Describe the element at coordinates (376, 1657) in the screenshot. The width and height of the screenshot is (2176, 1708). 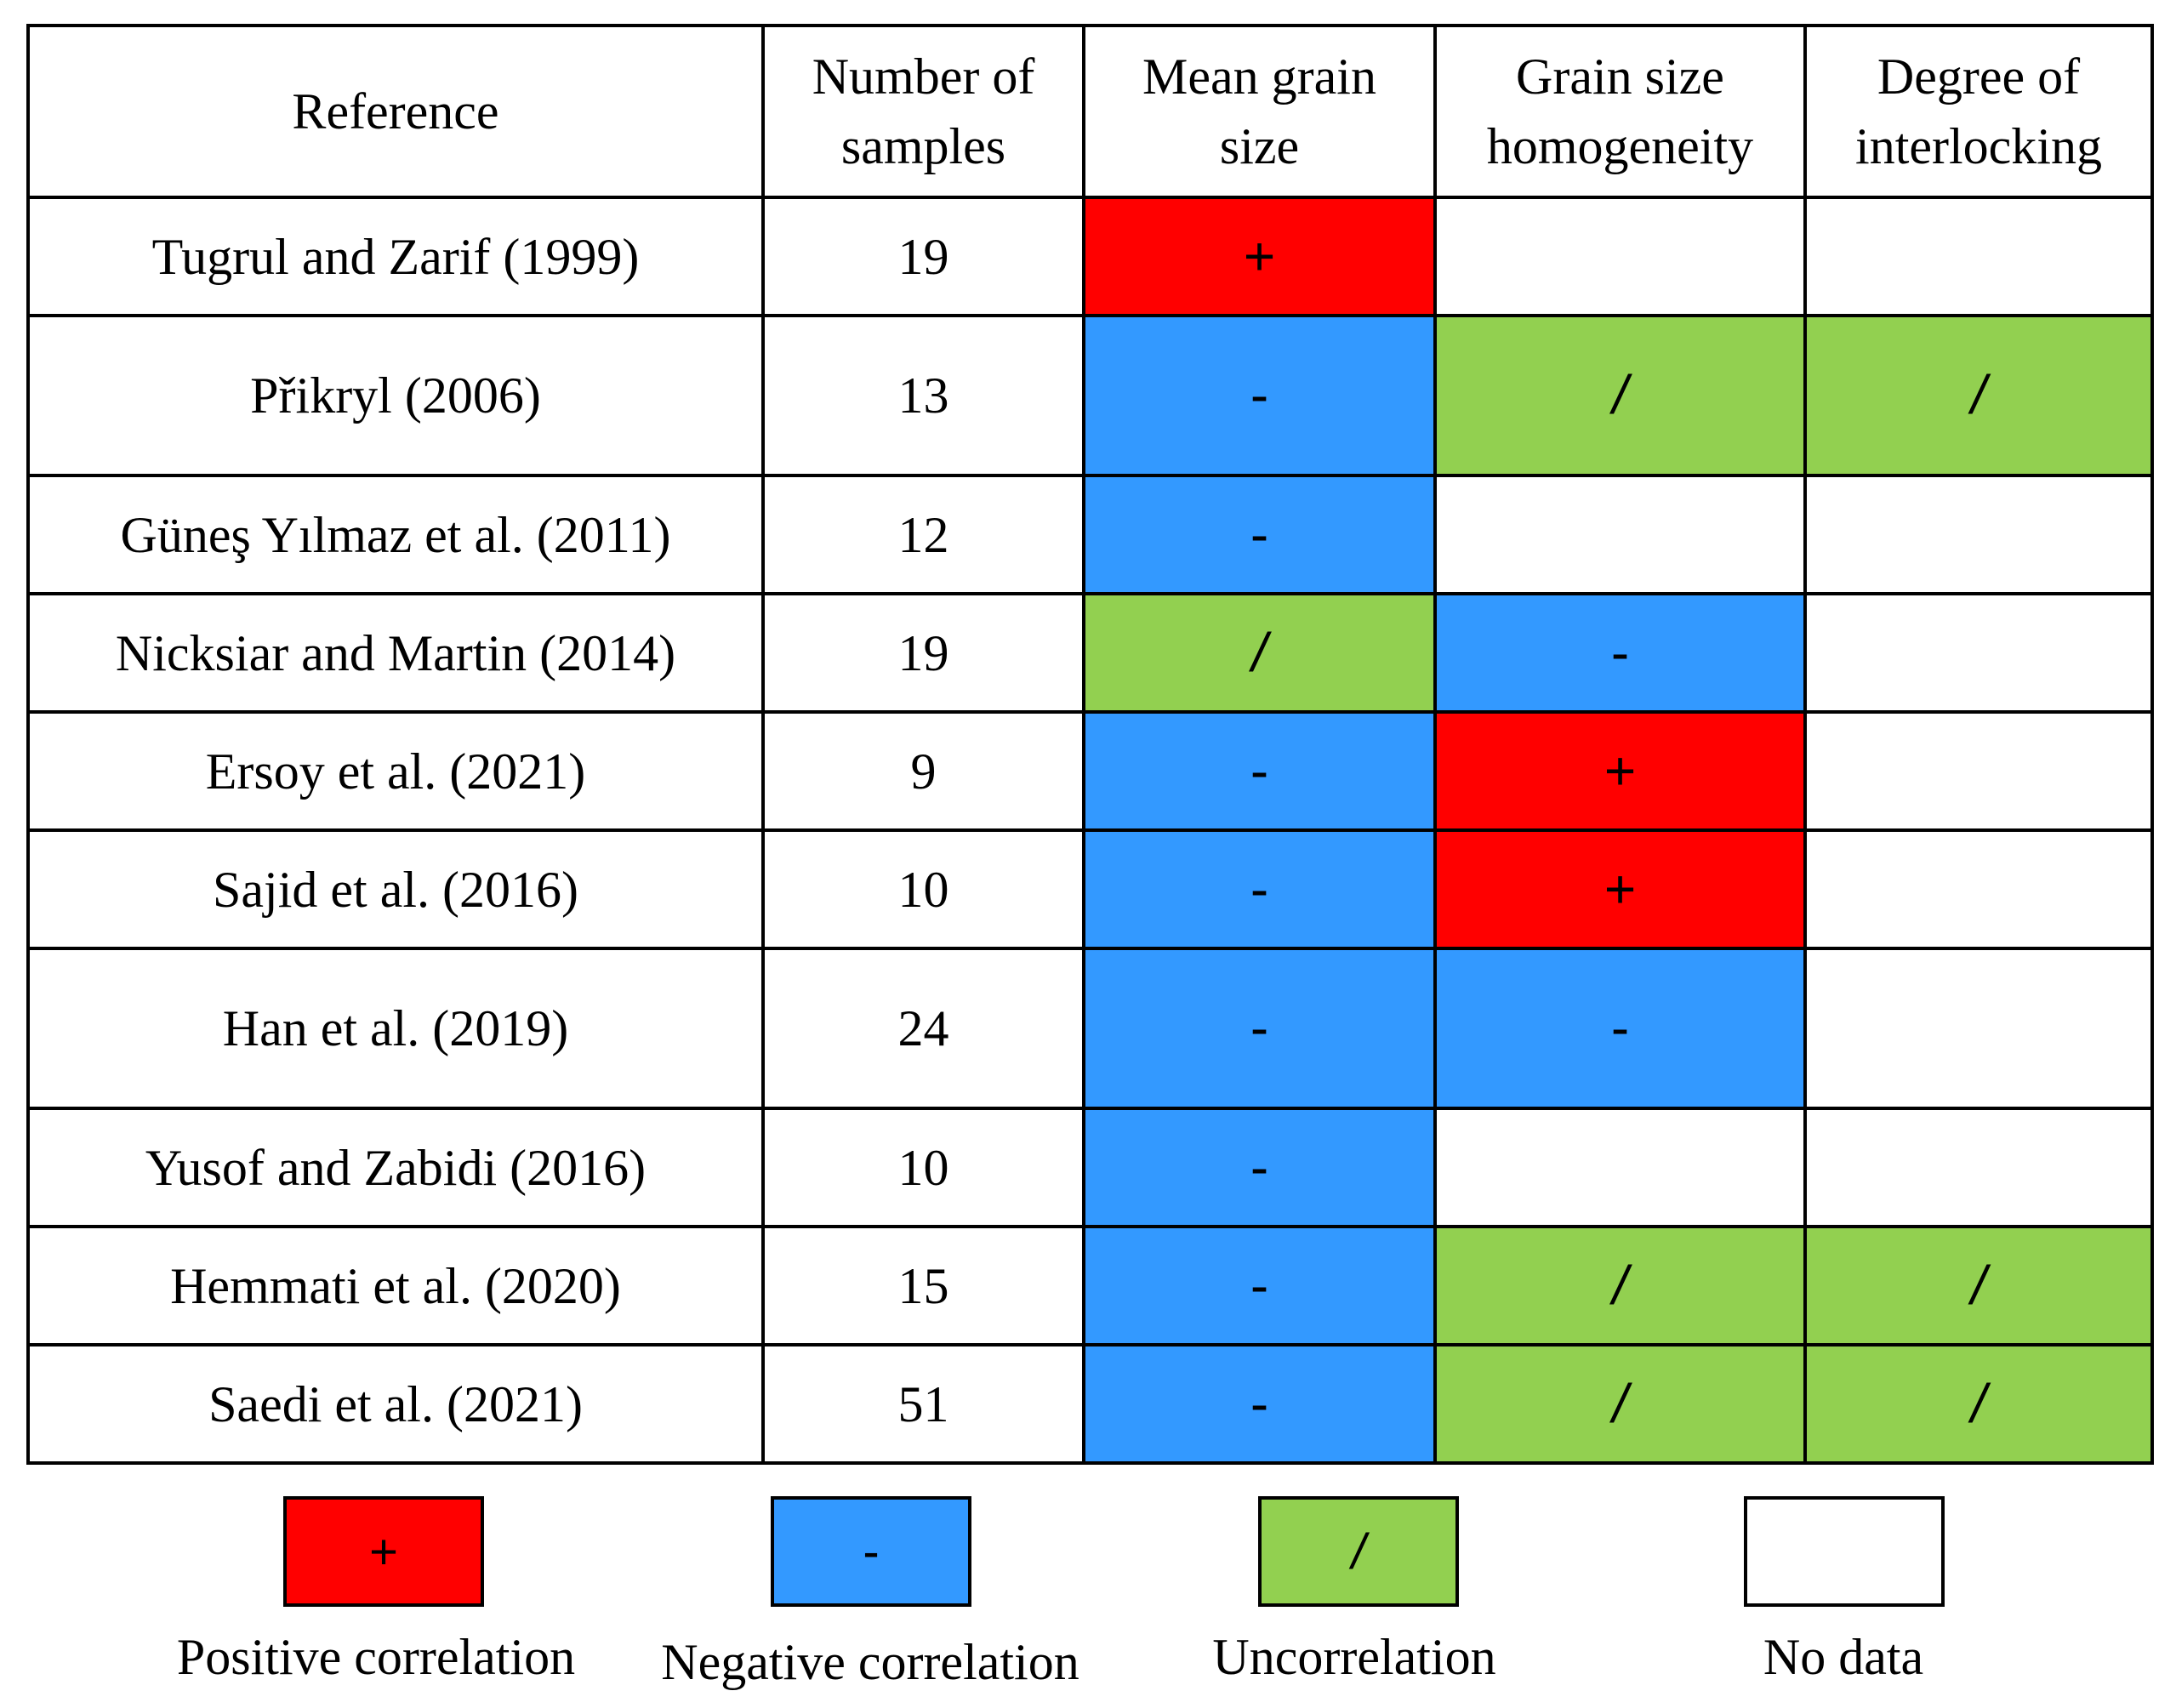
I see `legend-label-positive: Positive correlation` at that location.